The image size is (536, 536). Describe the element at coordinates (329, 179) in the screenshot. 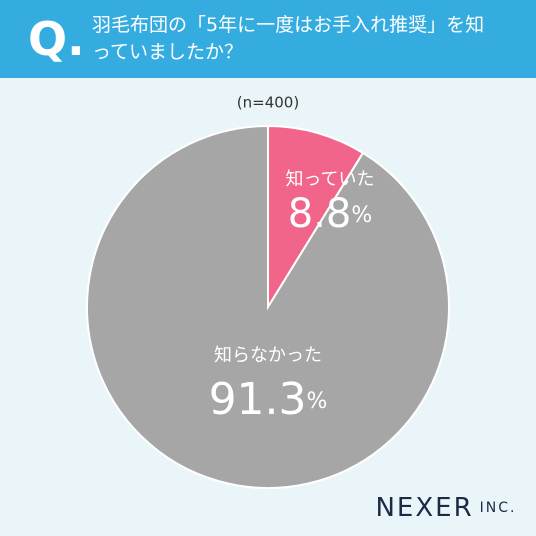

I see `slice-label: 知っていた` at that location.